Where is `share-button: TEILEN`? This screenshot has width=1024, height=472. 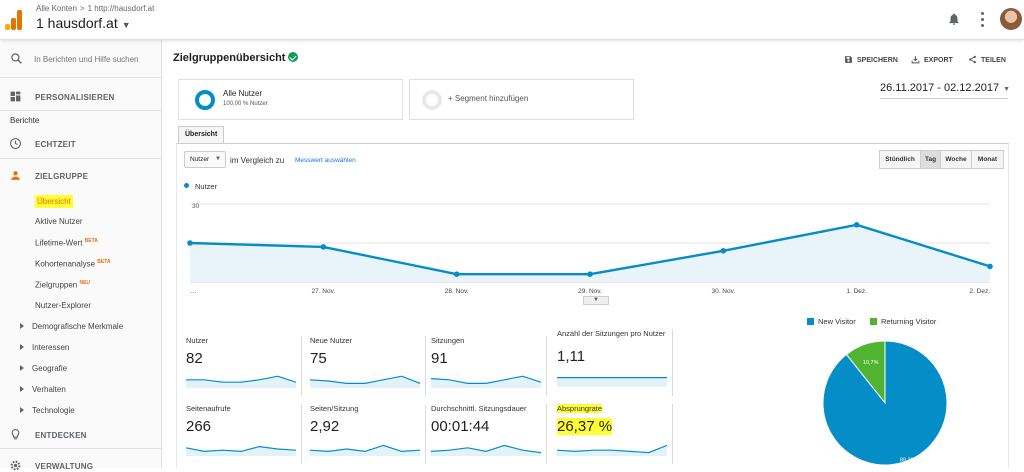
share-button: TEILEN is located at coordinates (987, 59).